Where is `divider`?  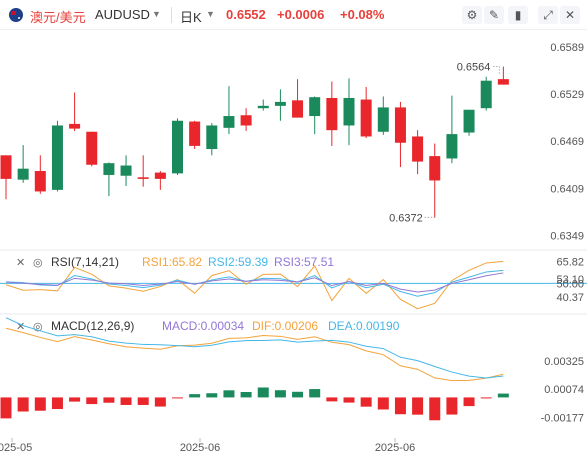
divider is located at coordinates (171, 15).